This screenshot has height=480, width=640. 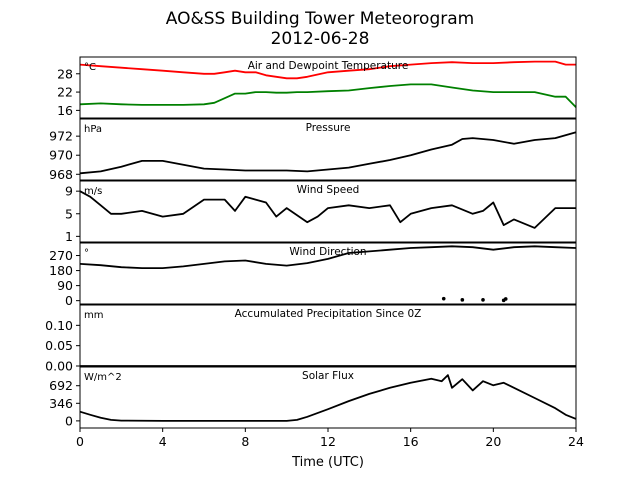 What do you see at coordinates (69, 191) in the screenshot?
I see `y-tick-label: 9` at bounding box center [69, 191].